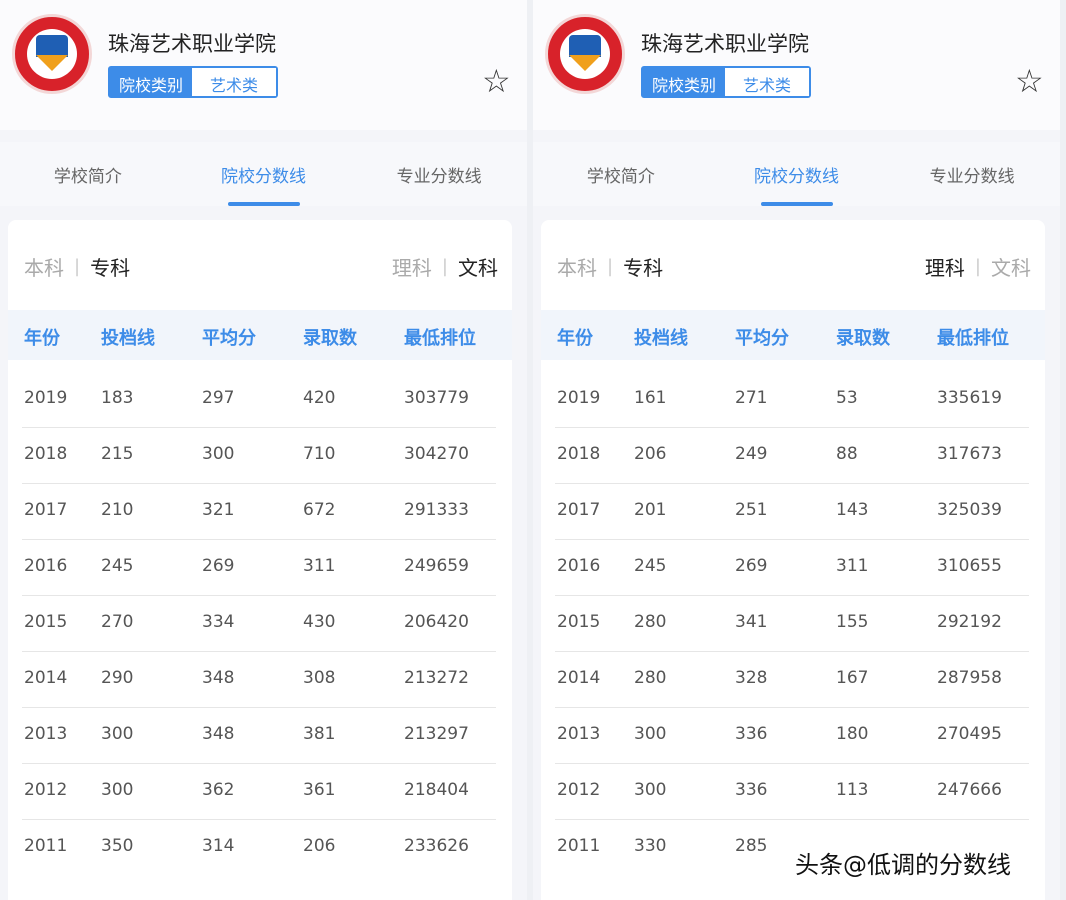  Describe the element at coordinates (852, 678) in the screenshot. I see `table-cell: 167` at that location.